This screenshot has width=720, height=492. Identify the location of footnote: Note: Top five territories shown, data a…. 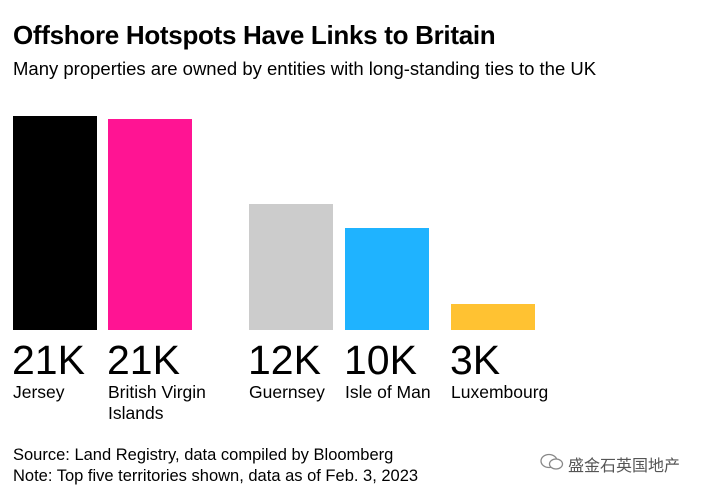
(216, 476).